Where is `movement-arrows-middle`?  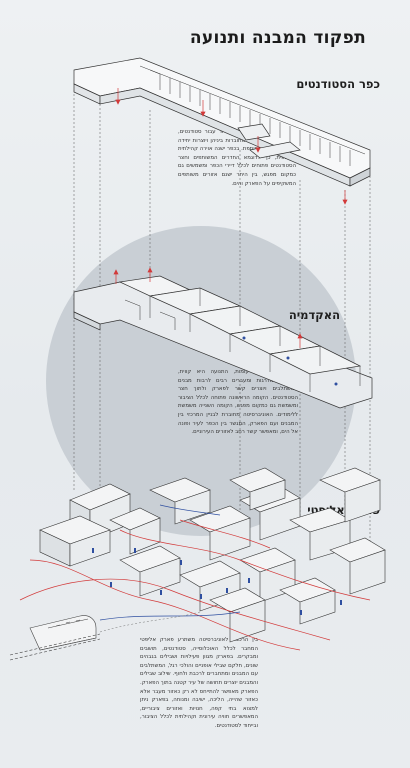 movement-arrows-middle is located at coordinates (208, 307).